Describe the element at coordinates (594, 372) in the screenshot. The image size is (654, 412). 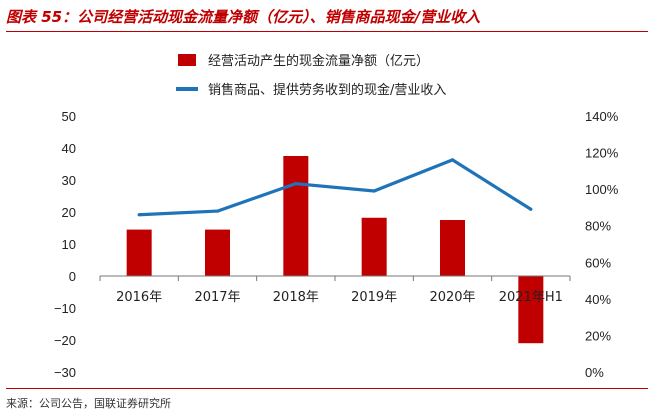
I see `right-axis-tick-label: 0%` at that location.